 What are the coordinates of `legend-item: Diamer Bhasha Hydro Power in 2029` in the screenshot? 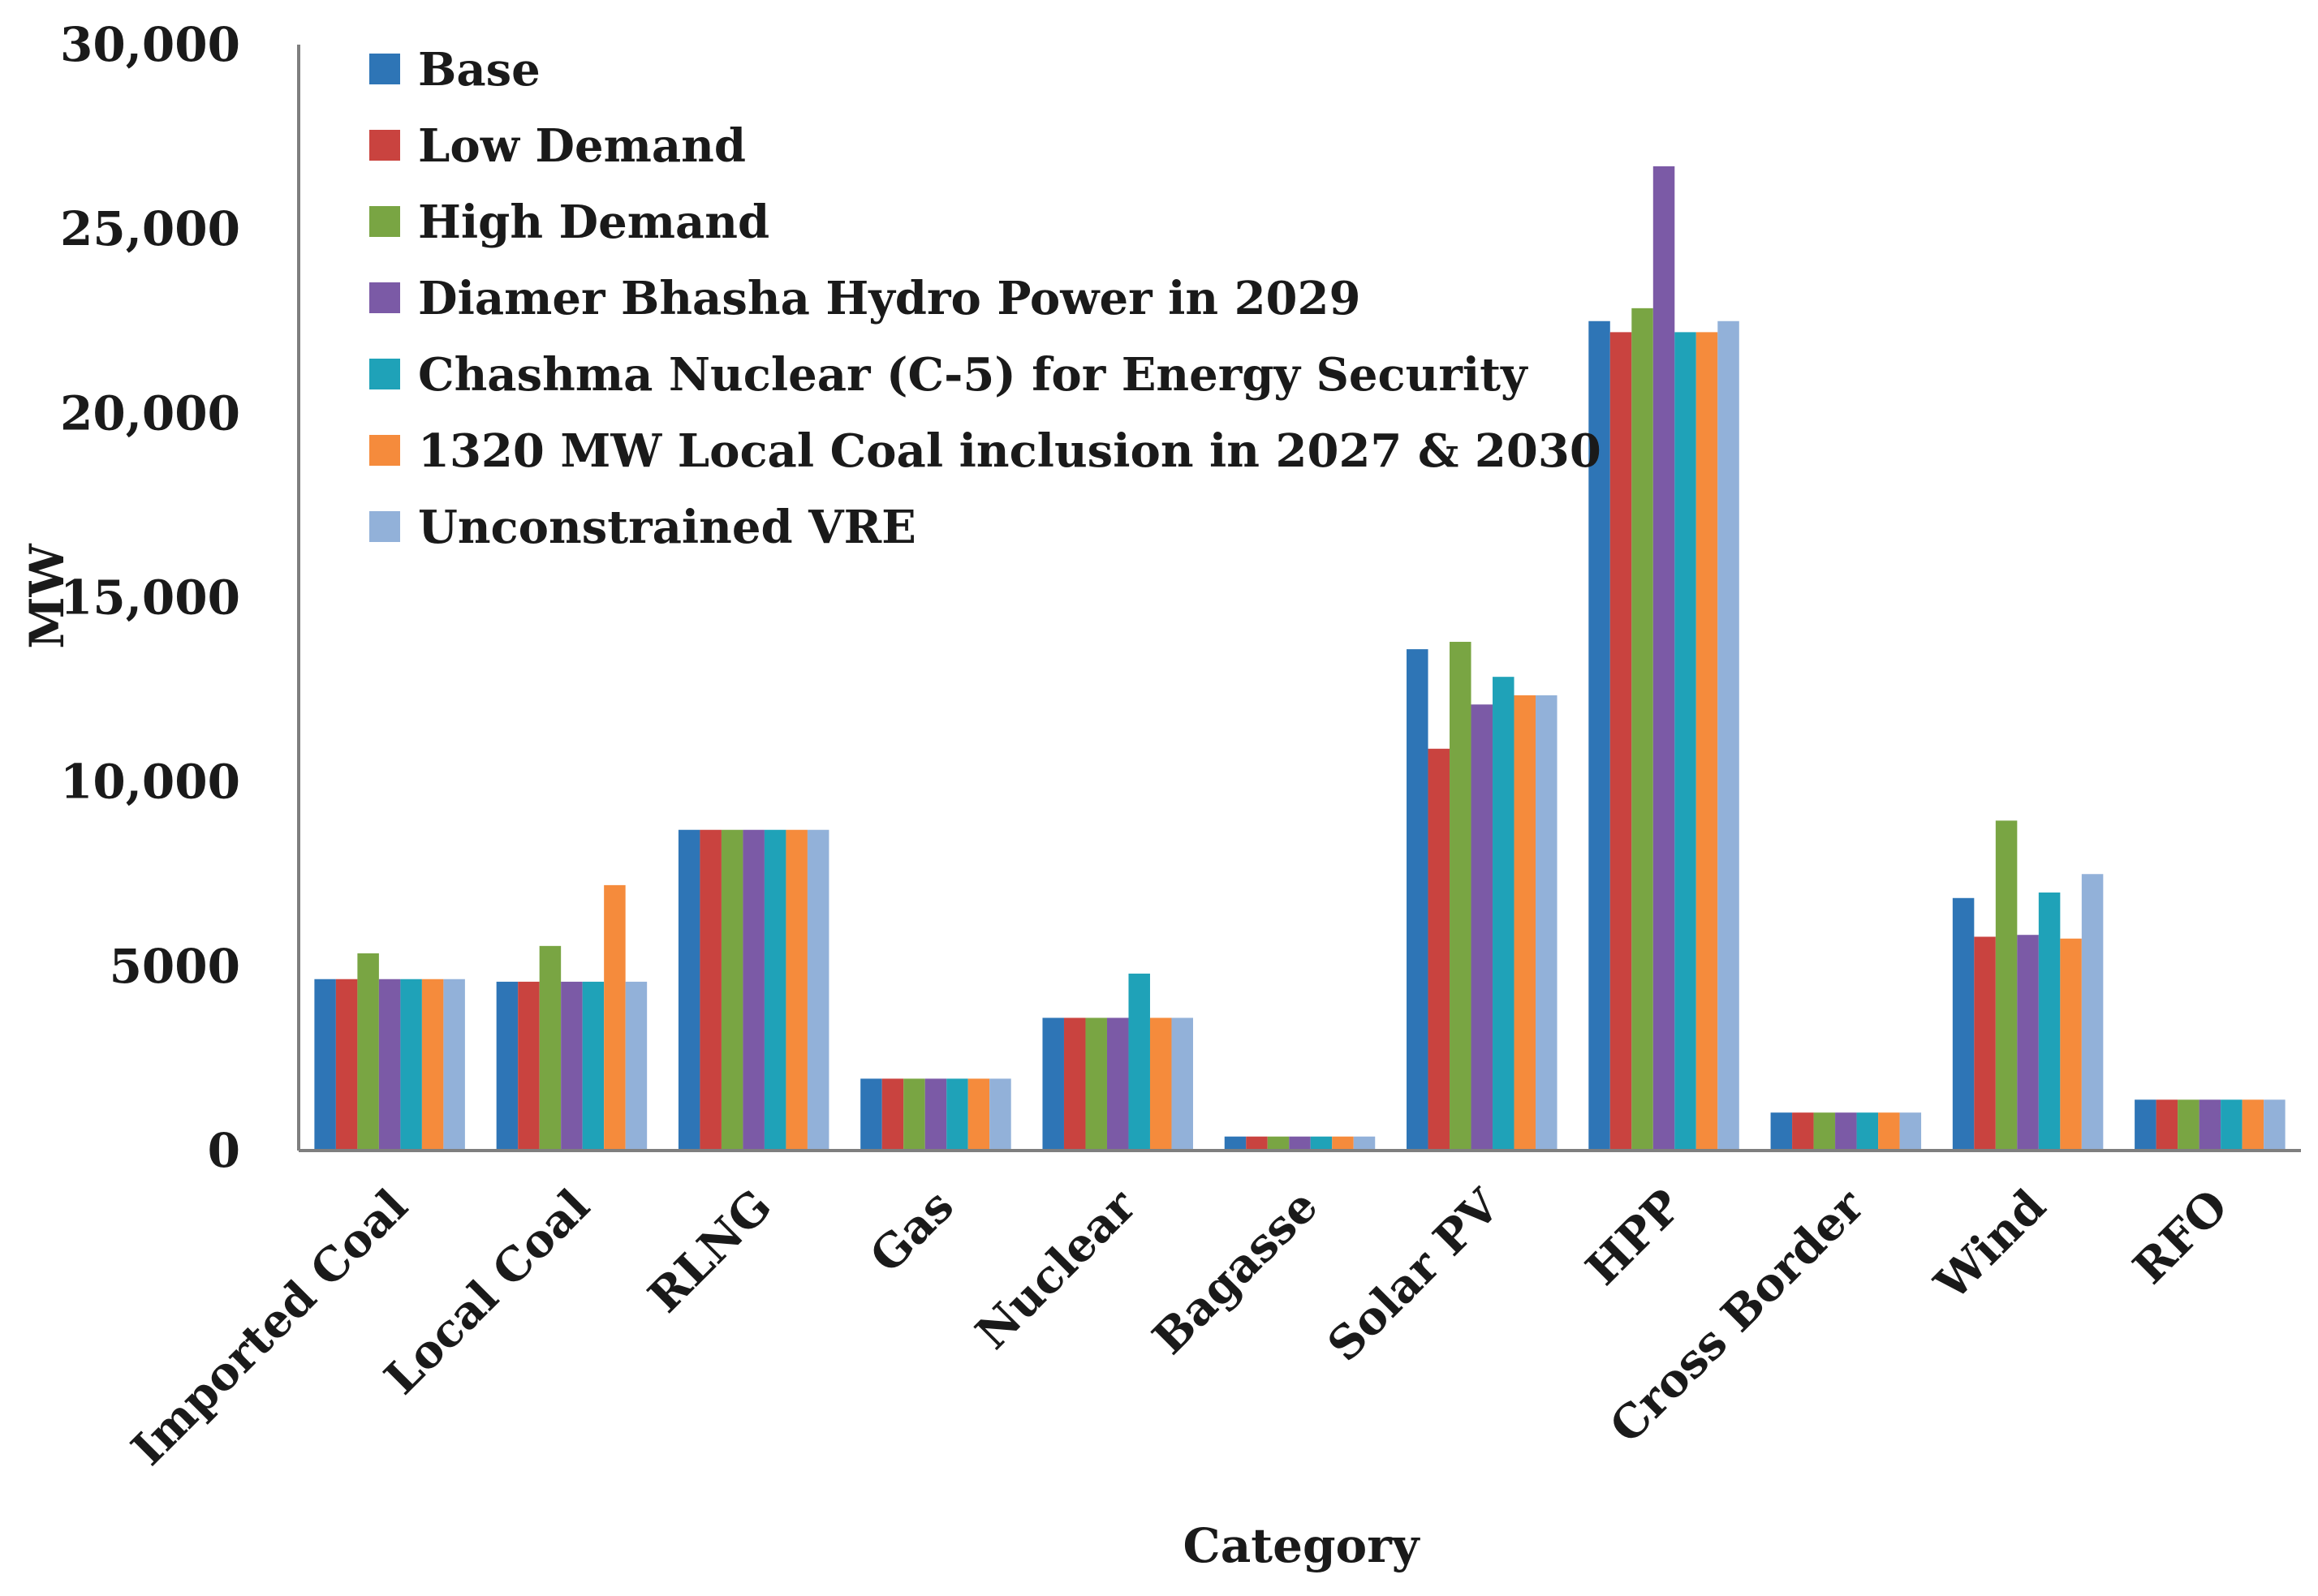 It's located at (865, 298).